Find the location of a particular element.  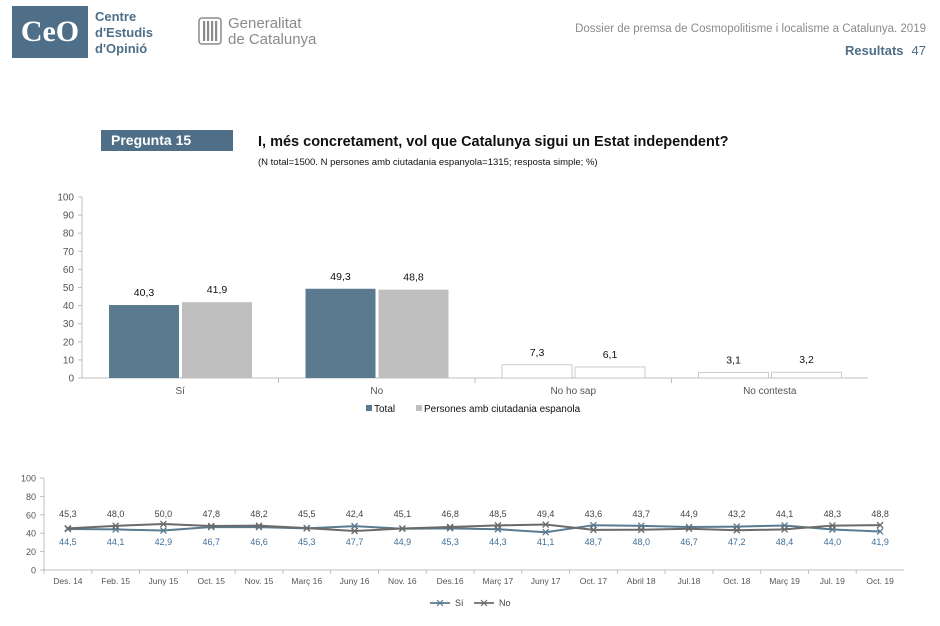

x-tick-label: Juny 15 is located at coordinates (164, 581).